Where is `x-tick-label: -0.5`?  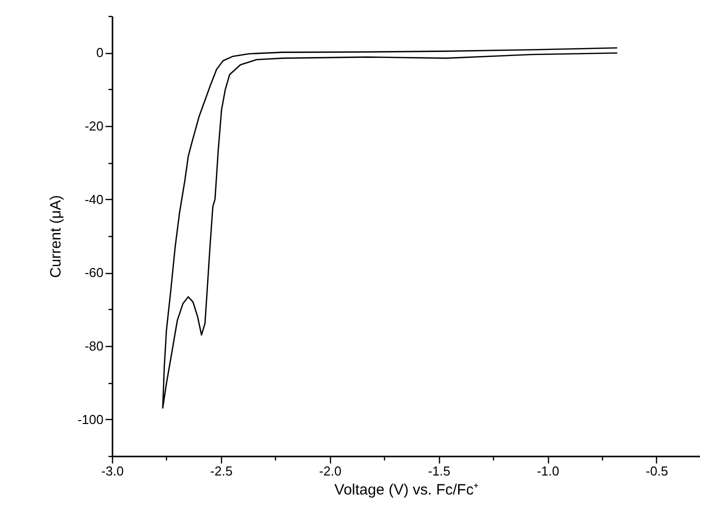
x-tick-label: -0.5 is located at coordinates (657, 471).